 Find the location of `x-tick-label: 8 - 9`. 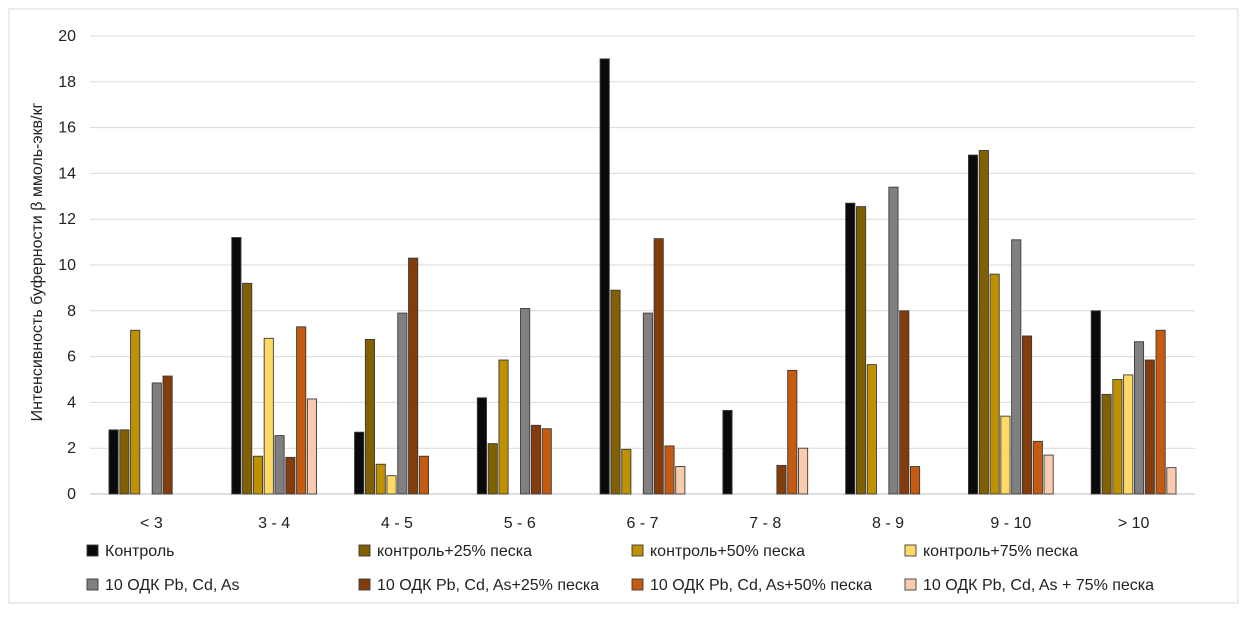

x-tick-label: 8 - 9 is located at coordinates (888, 523).